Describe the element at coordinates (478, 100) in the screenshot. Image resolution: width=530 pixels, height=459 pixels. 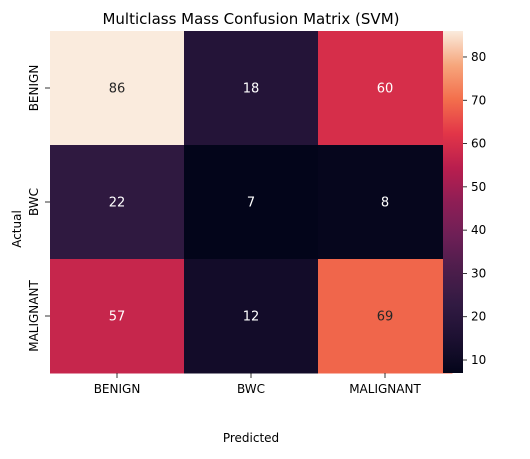
I see `colorbar-tick-label: 70` at that location.